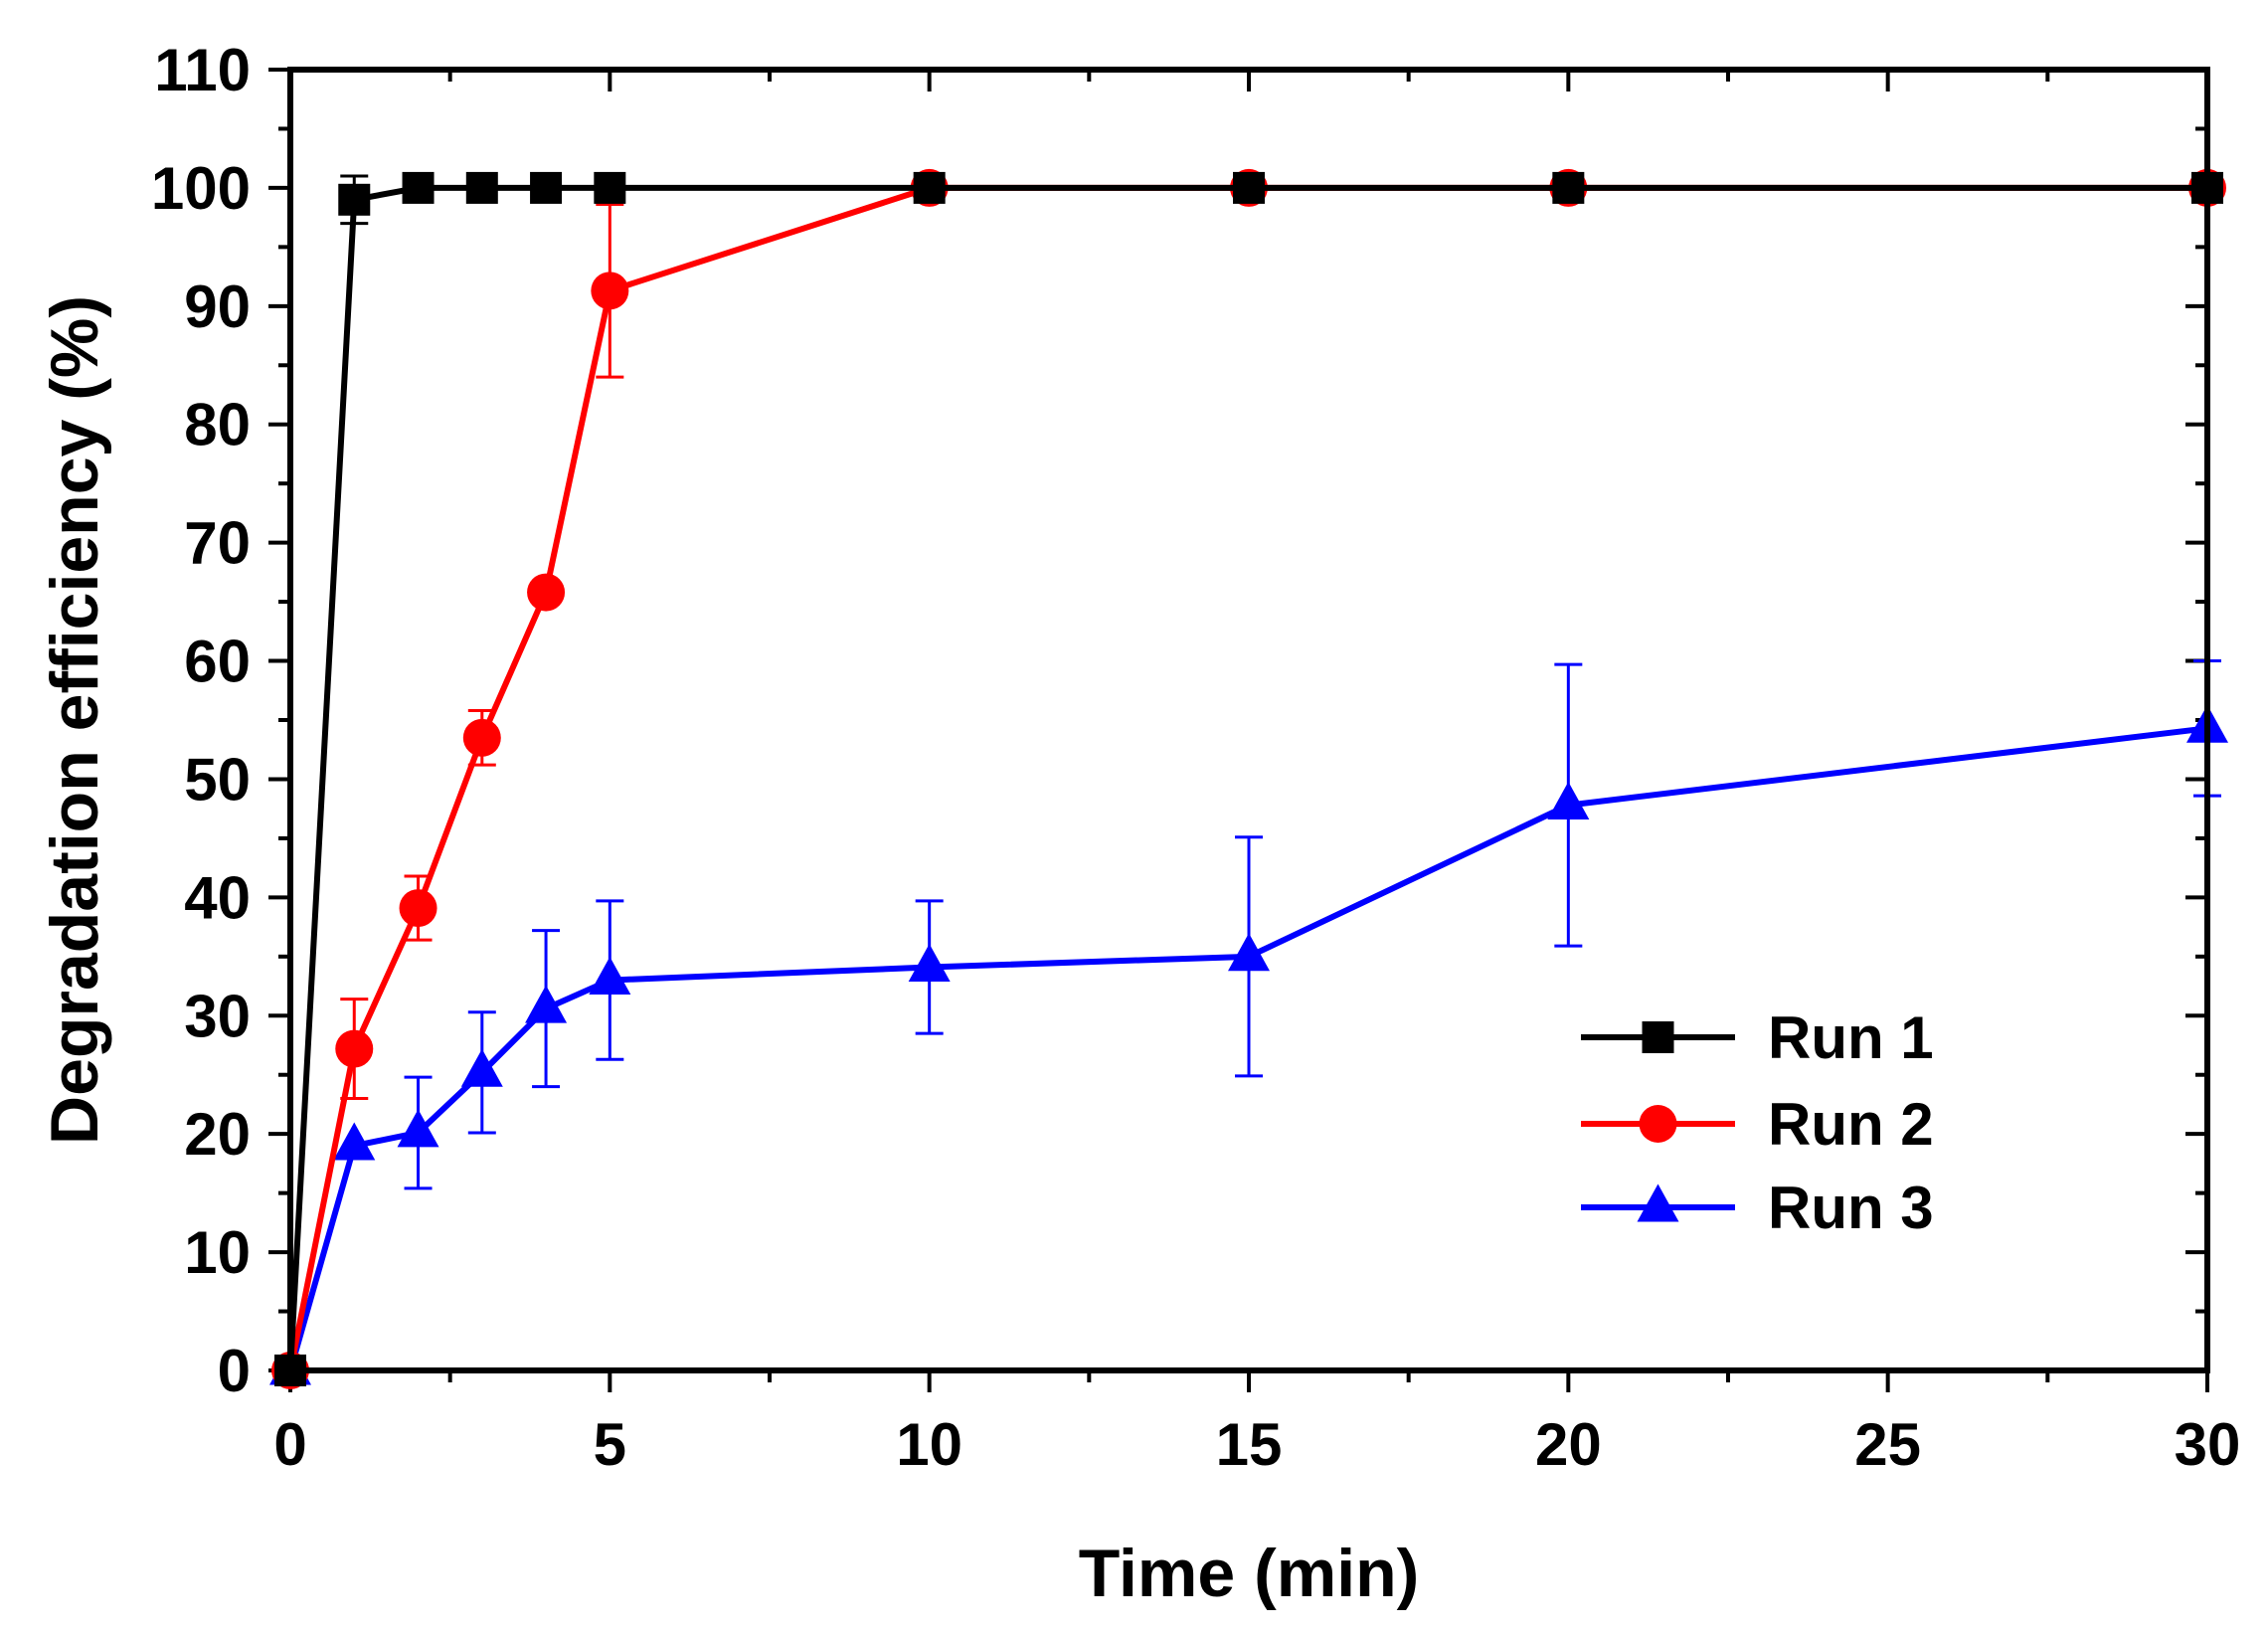 This screenshot has width=2268, height=1635. Describe the element at coordinates (1249, 1574) in the screenshot. I see `x-axis-title: Time (min)` at that location.